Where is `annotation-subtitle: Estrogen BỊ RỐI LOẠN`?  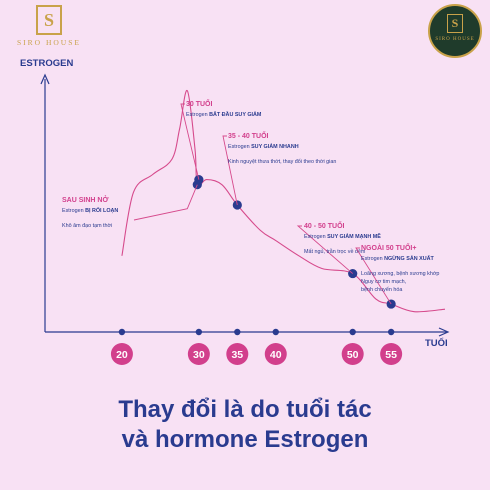 annotation-subtitle: Estrogen BỊ RỐI LOẠN is located at coordinates (90, 210).